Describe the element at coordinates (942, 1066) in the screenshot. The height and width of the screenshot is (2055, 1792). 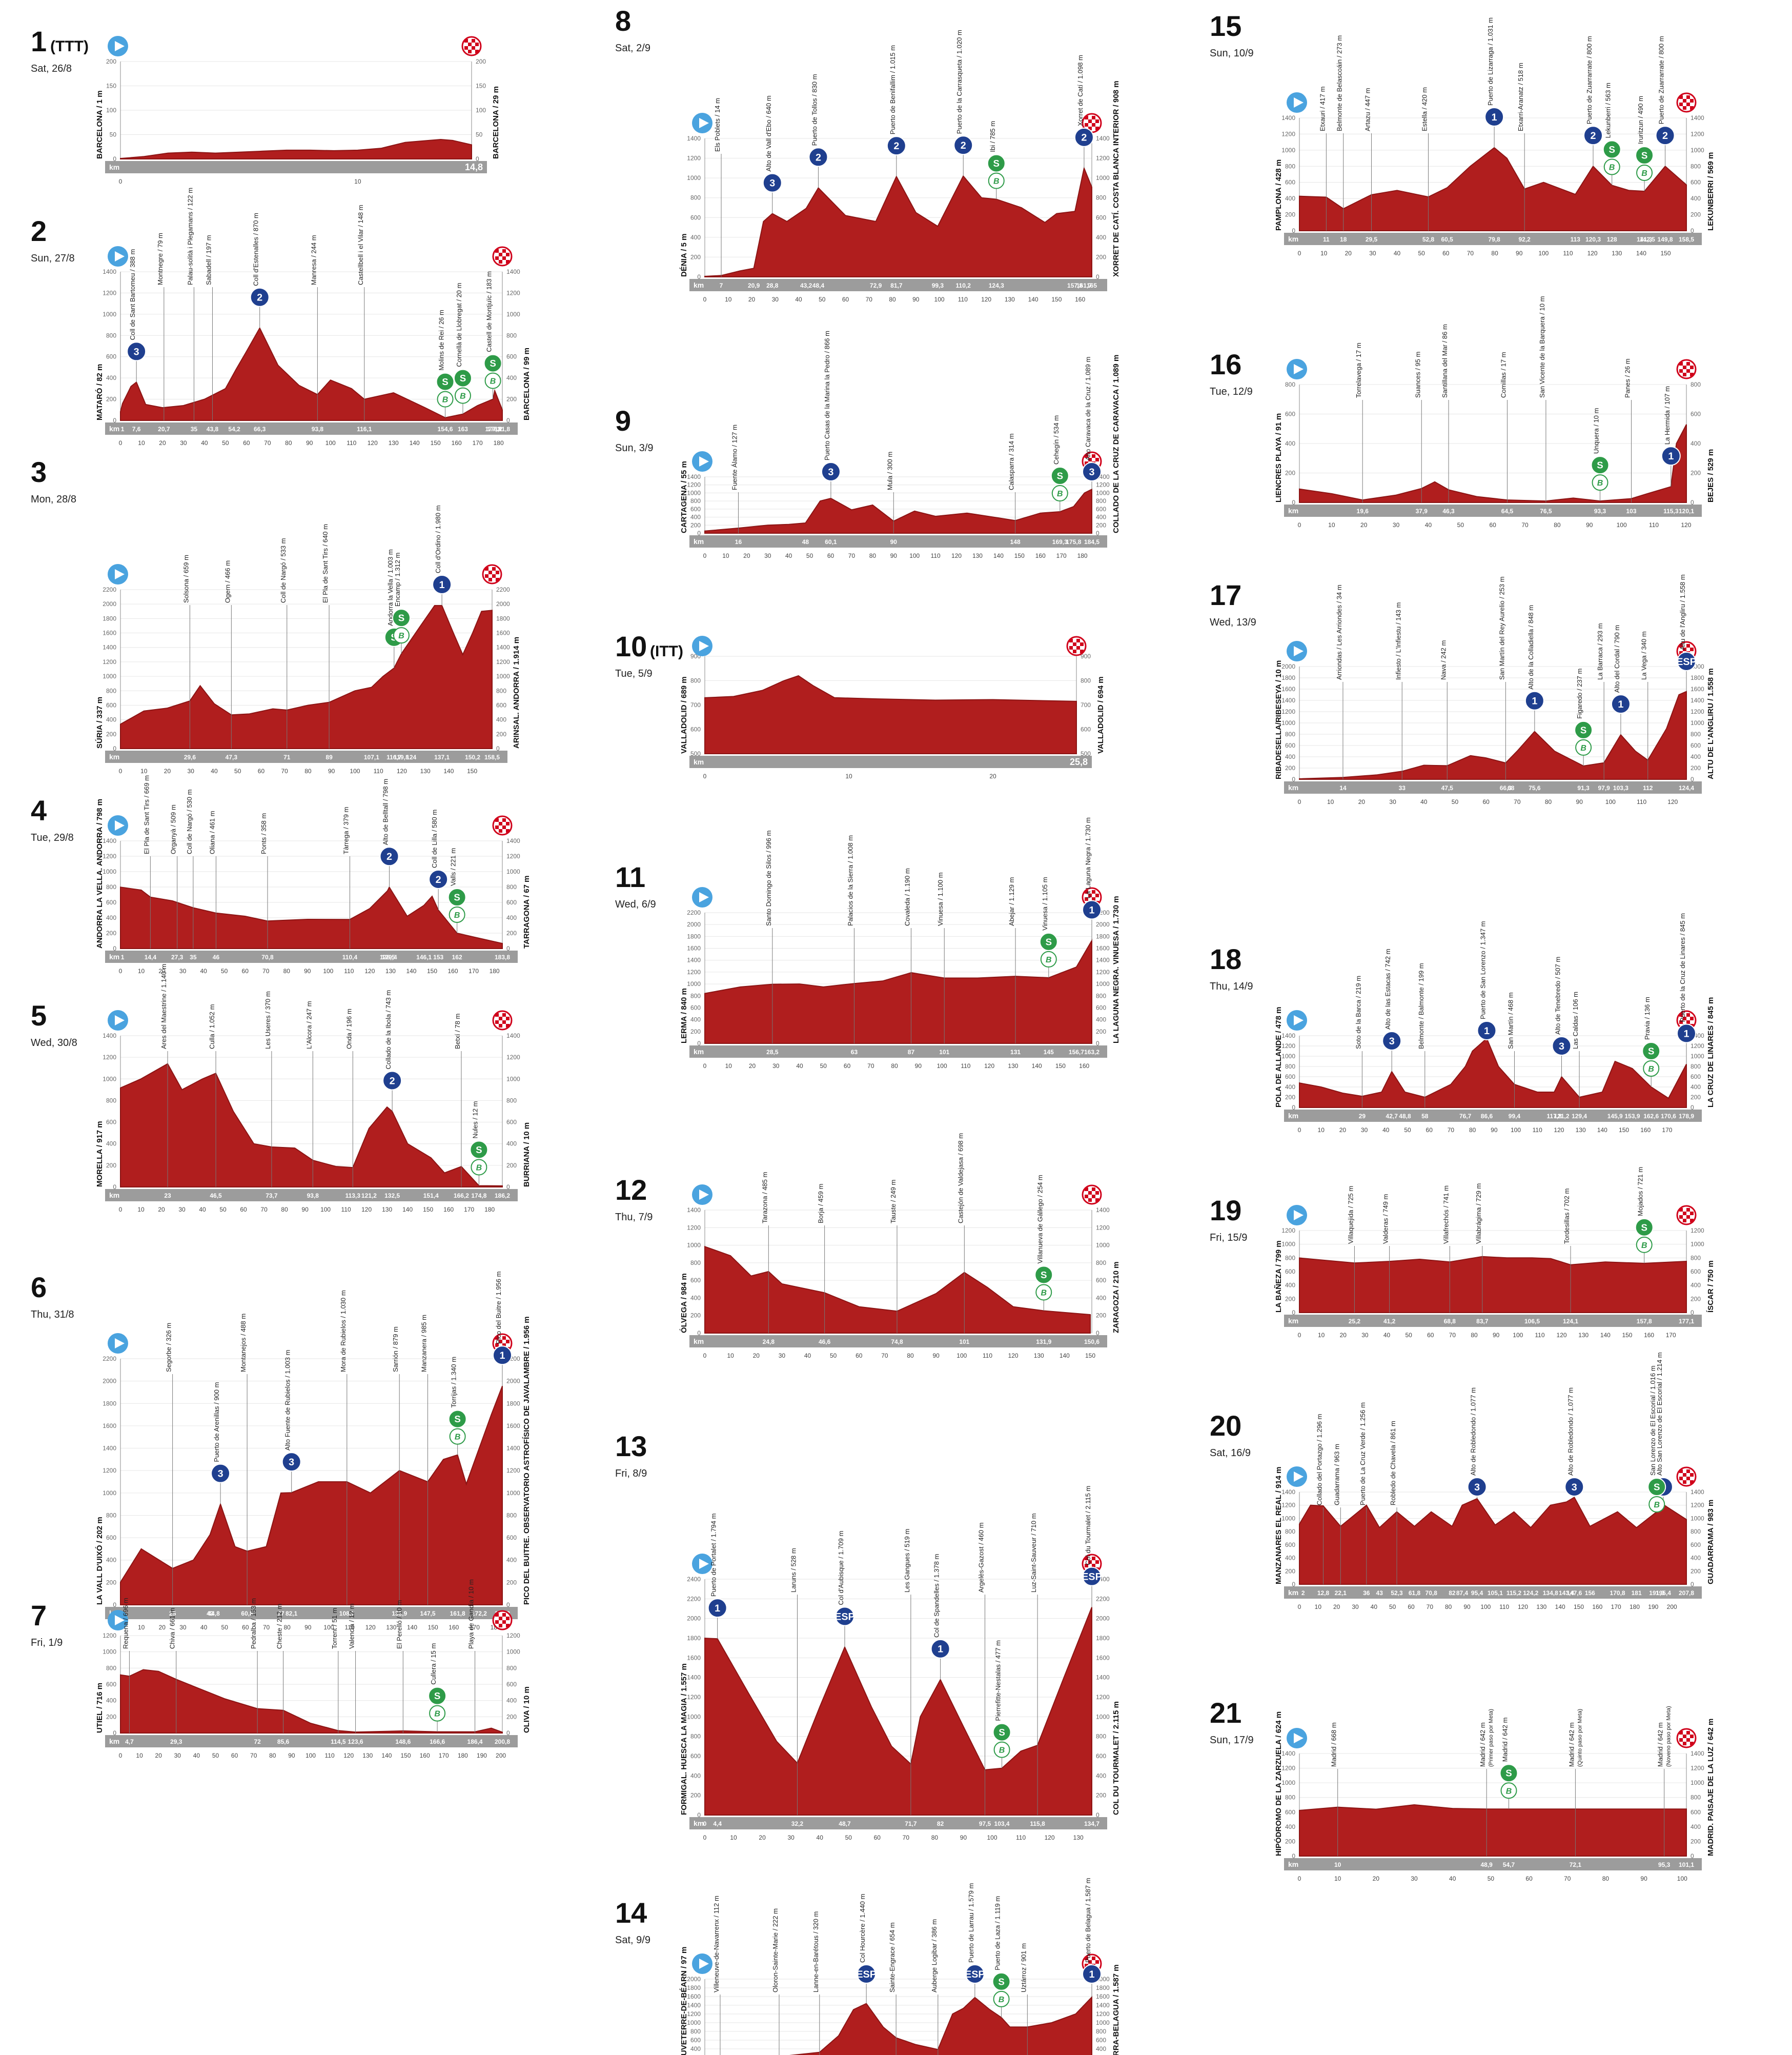
I see `x-tick-label: 100` at that location.